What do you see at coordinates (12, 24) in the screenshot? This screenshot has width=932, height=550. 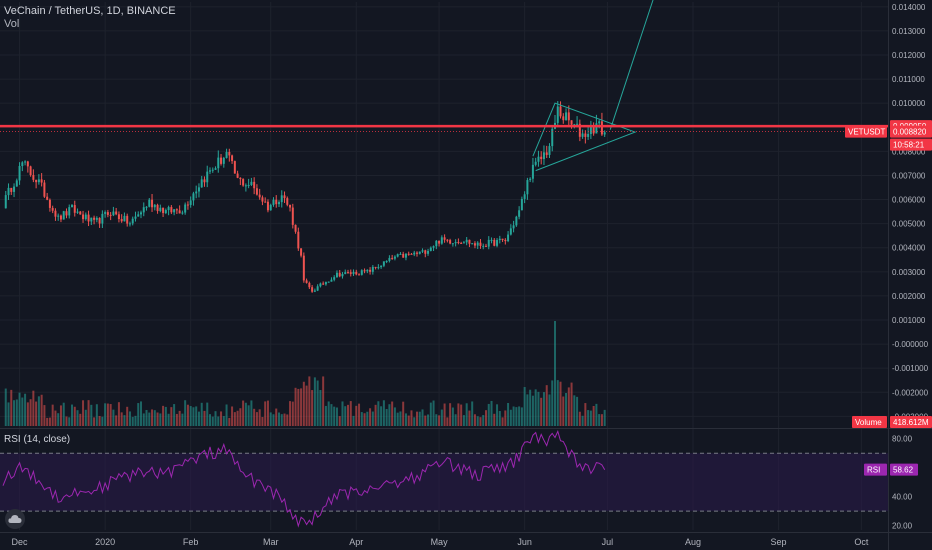 I see `volume-legend: Vol` at bounding box center [12, 24].